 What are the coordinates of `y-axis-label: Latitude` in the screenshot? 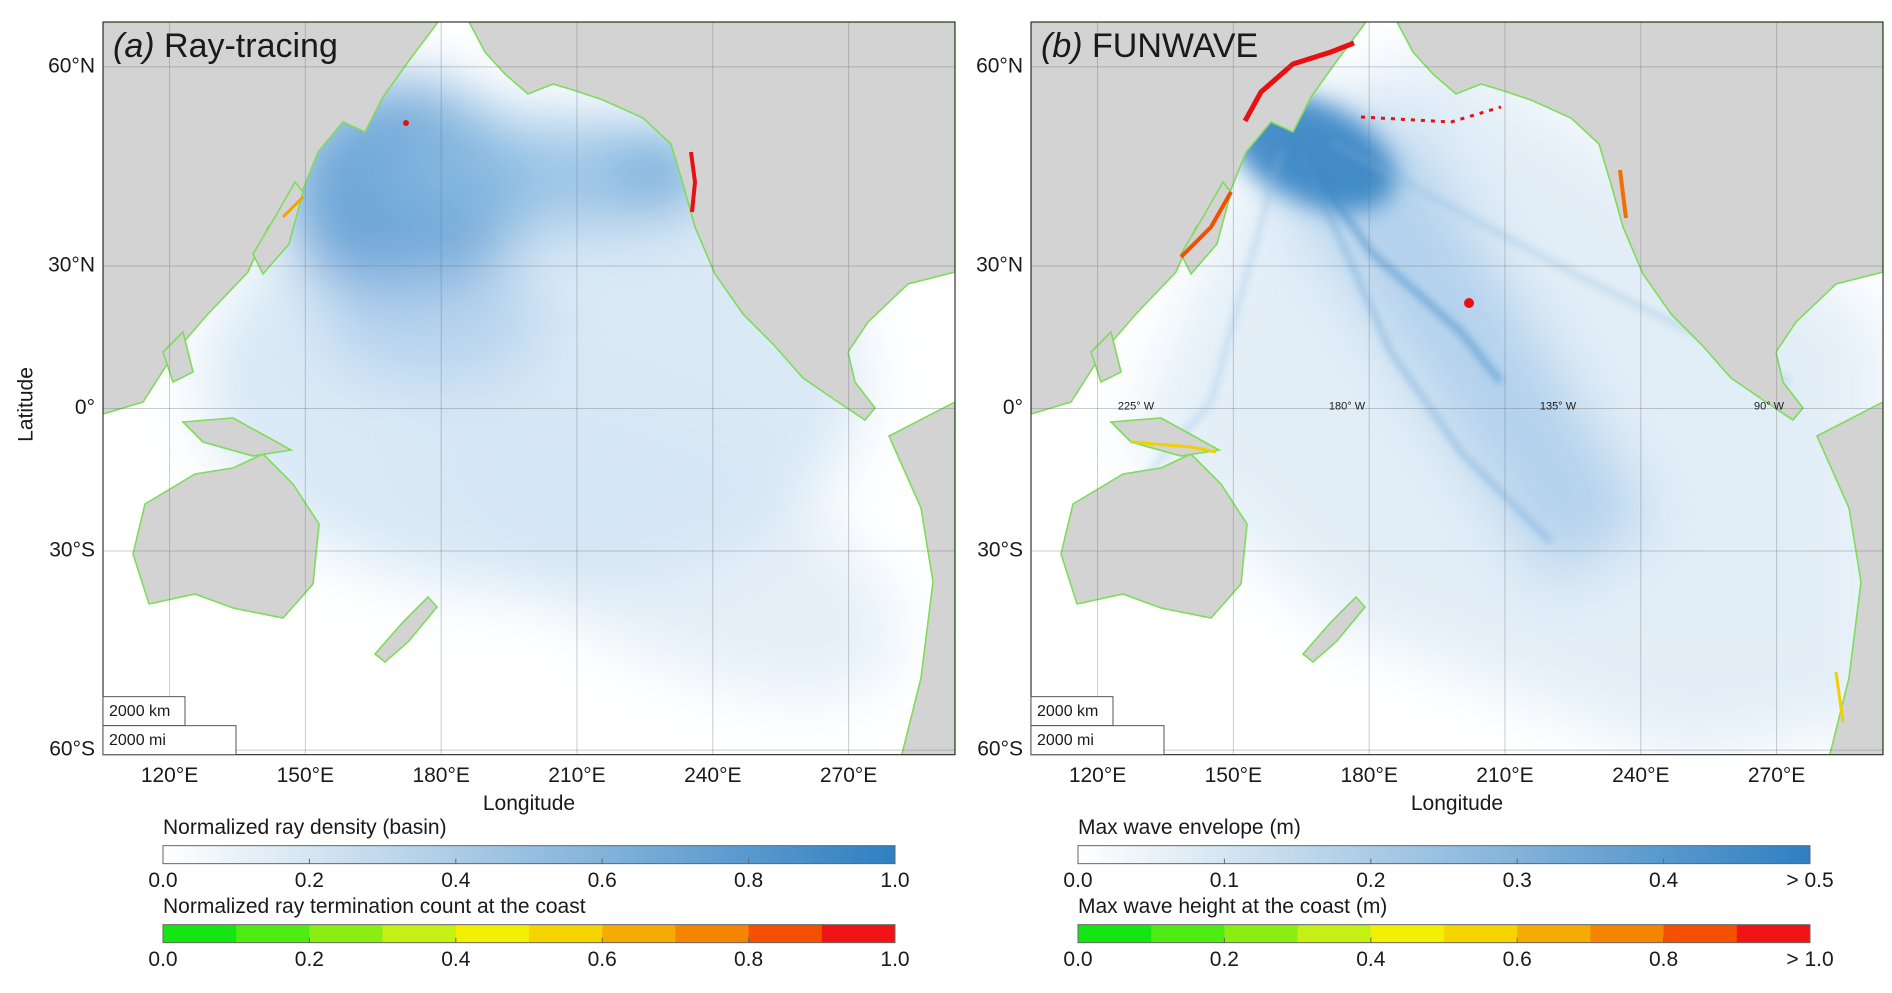 It's located at (26, 404).